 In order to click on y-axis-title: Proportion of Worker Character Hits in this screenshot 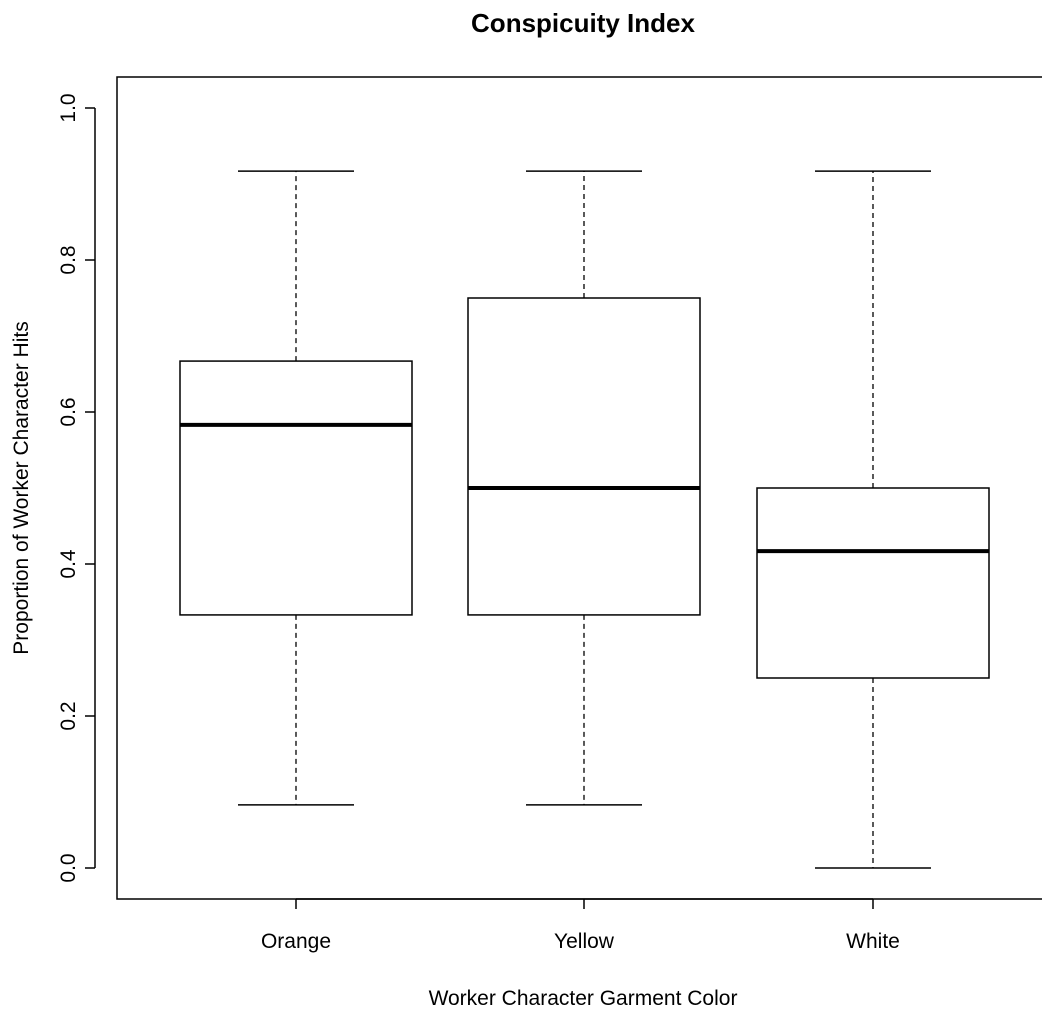, I will do `click(21, 487)`.